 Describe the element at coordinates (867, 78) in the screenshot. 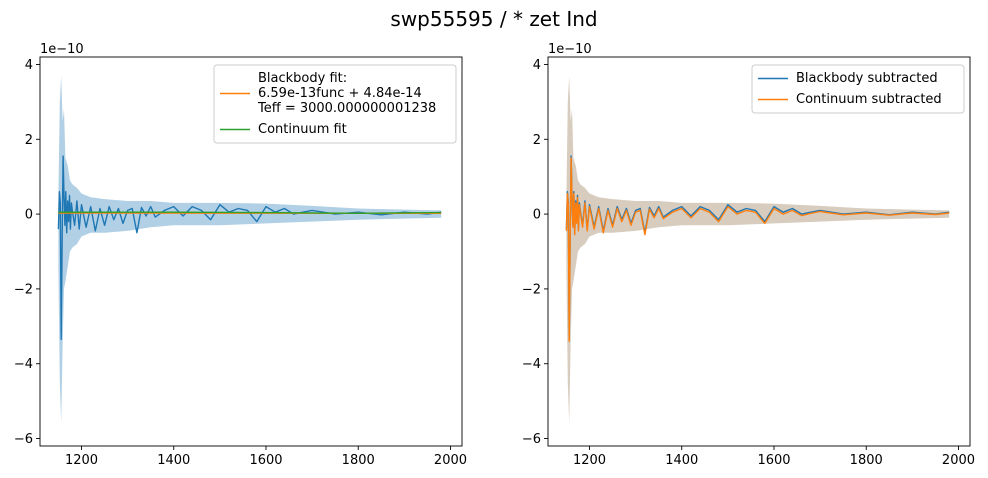

I see `legend-label: Blackbody subtracted` at that location.